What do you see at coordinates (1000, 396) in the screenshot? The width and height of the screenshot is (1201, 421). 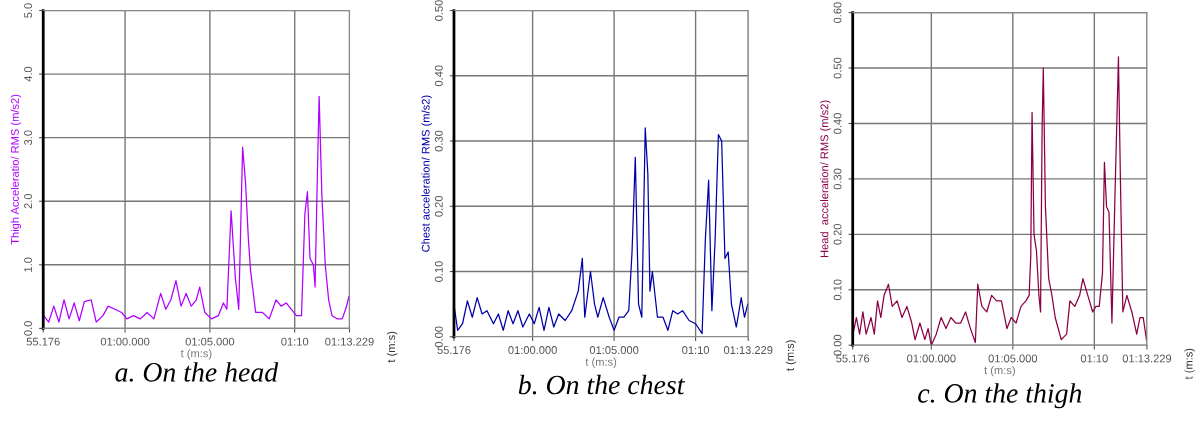 I see `text: c. On the thigh` at bounding box center [1000, 396].